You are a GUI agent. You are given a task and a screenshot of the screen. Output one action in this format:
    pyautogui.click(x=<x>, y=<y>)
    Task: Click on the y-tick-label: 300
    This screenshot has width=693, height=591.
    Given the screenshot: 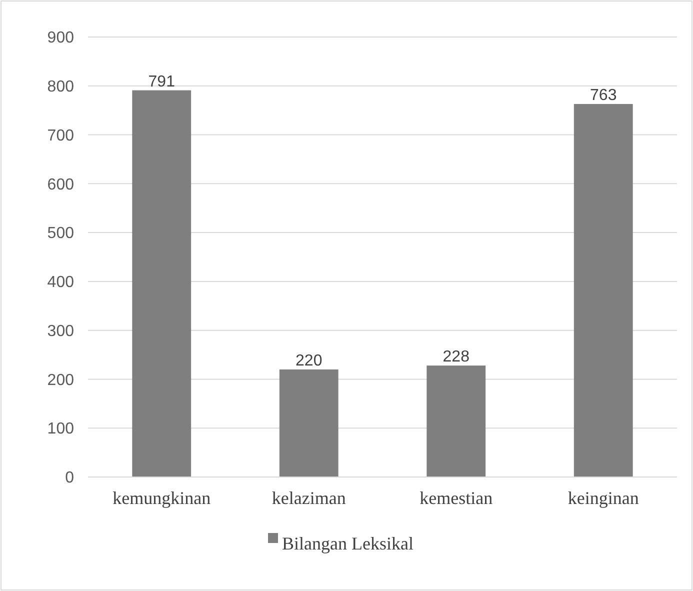 What is the action you would take?
    pyautogui.click(x=60, y=331)
    